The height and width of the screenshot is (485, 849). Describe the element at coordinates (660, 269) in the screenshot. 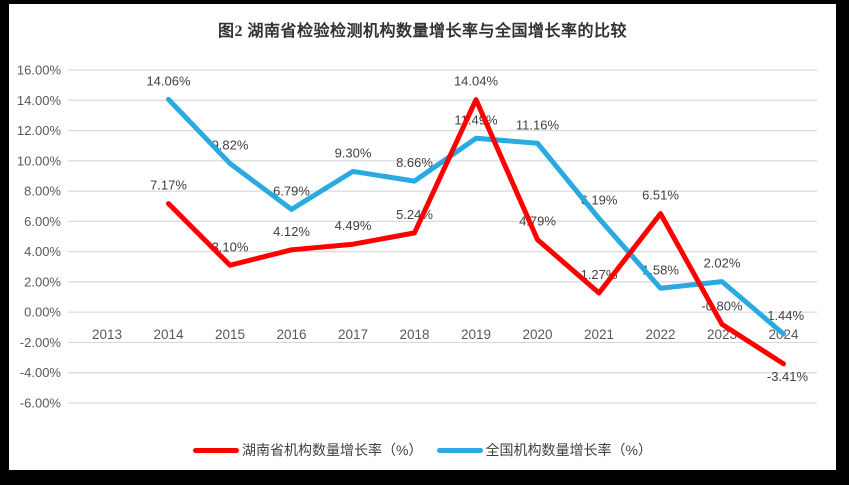

I see `data-label-national: 1.58%` at that location.